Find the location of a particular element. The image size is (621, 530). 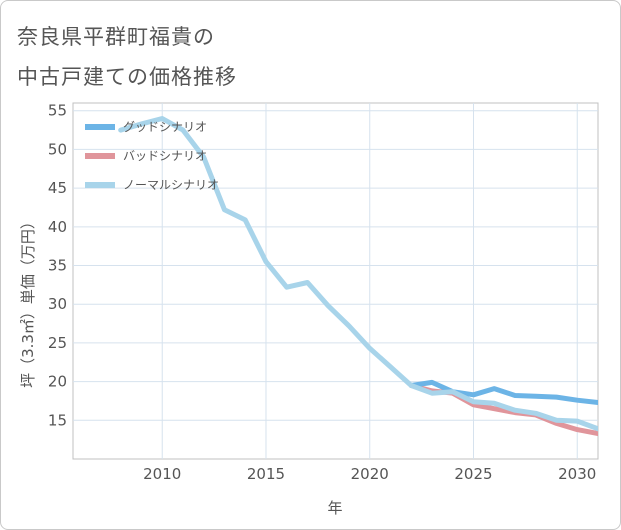

x-tick-label: 2010 is located at coordinates (162, 474).